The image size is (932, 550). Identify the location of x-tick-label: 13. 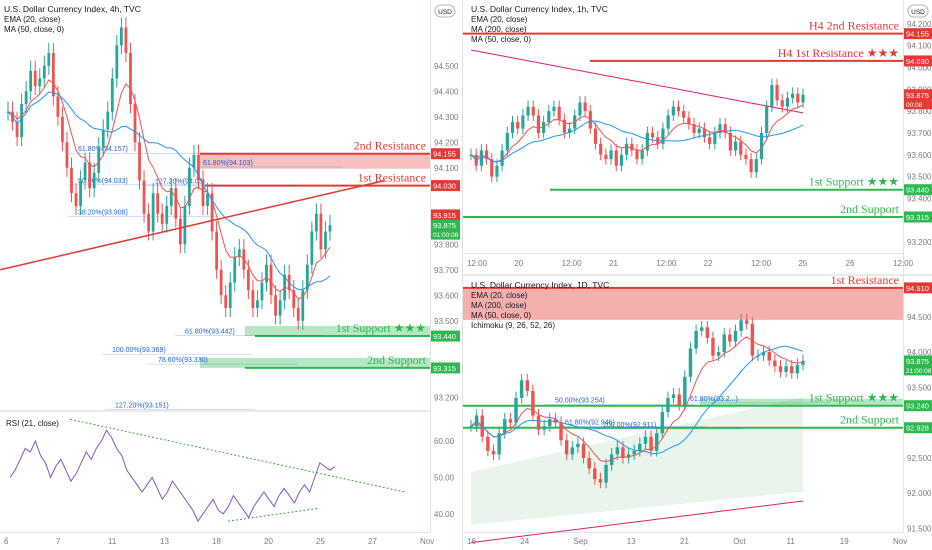
(164, 541).